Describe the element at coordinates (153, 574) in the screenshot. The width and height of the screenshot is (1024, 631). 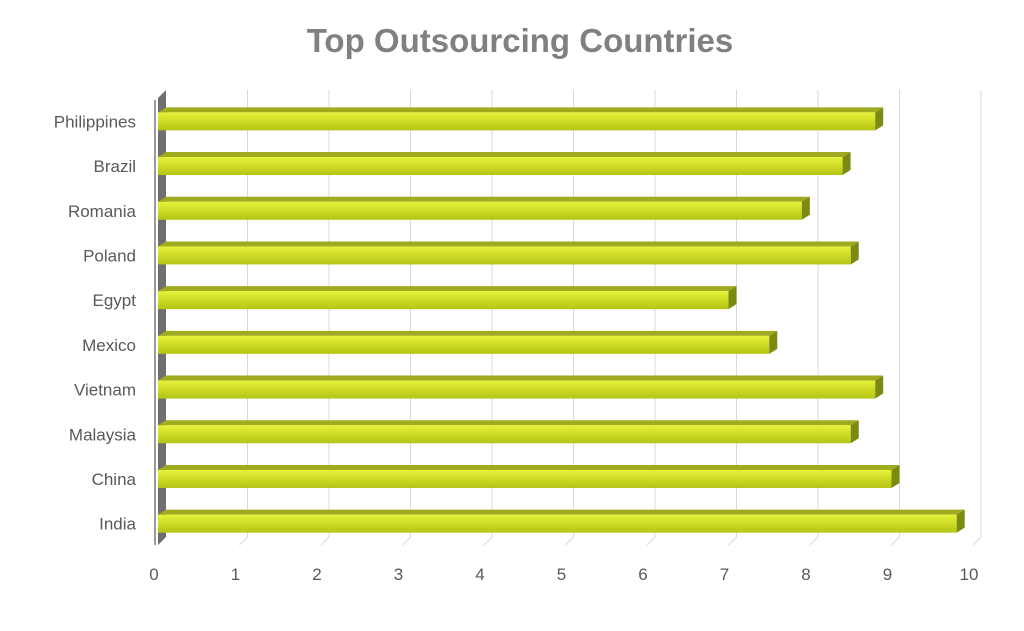
I see `x-tick-label: 0` at that location.